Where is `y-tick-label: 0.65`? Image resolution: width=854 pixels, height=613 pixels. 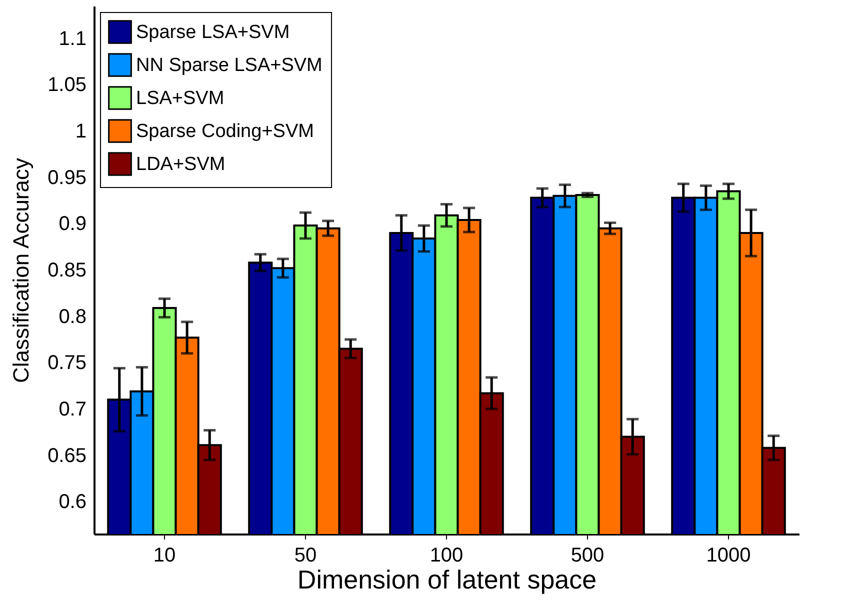 y-tick-label: 0.65 is located at coordinates (67, 455).